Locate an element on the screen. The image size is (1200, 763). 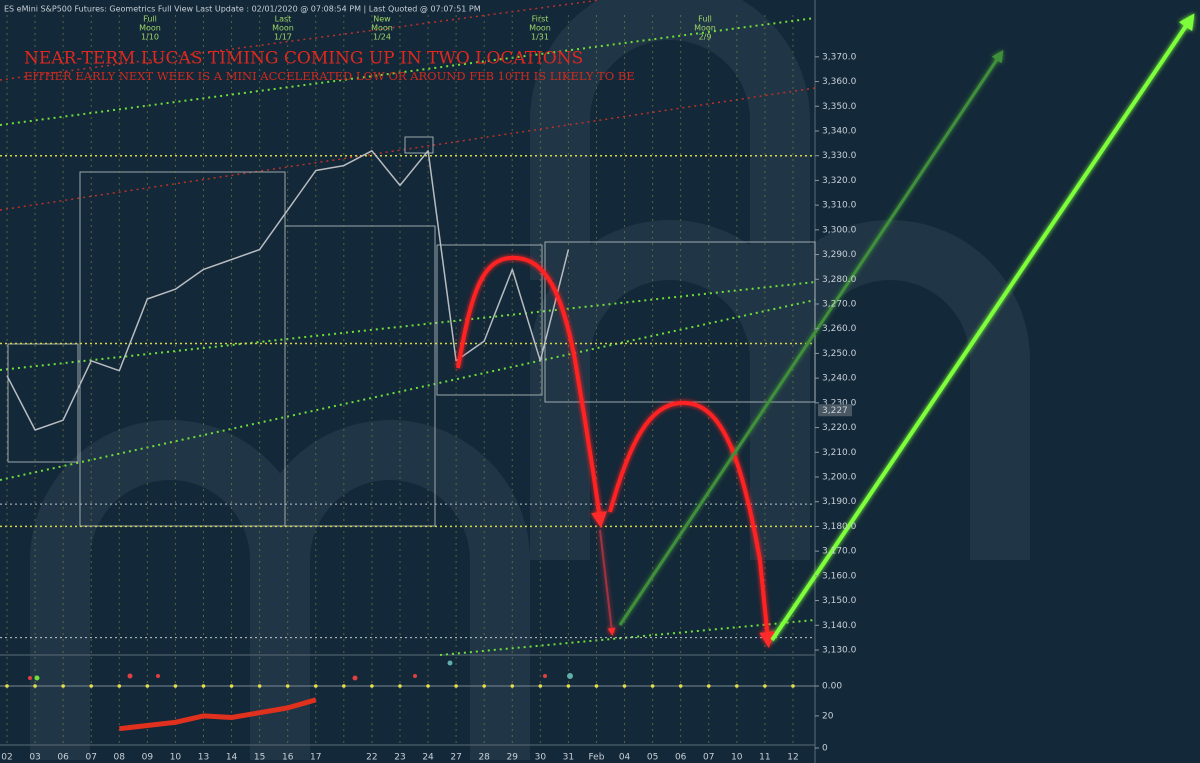
x-tick-label: 02 is located at coordinates (6, 758).